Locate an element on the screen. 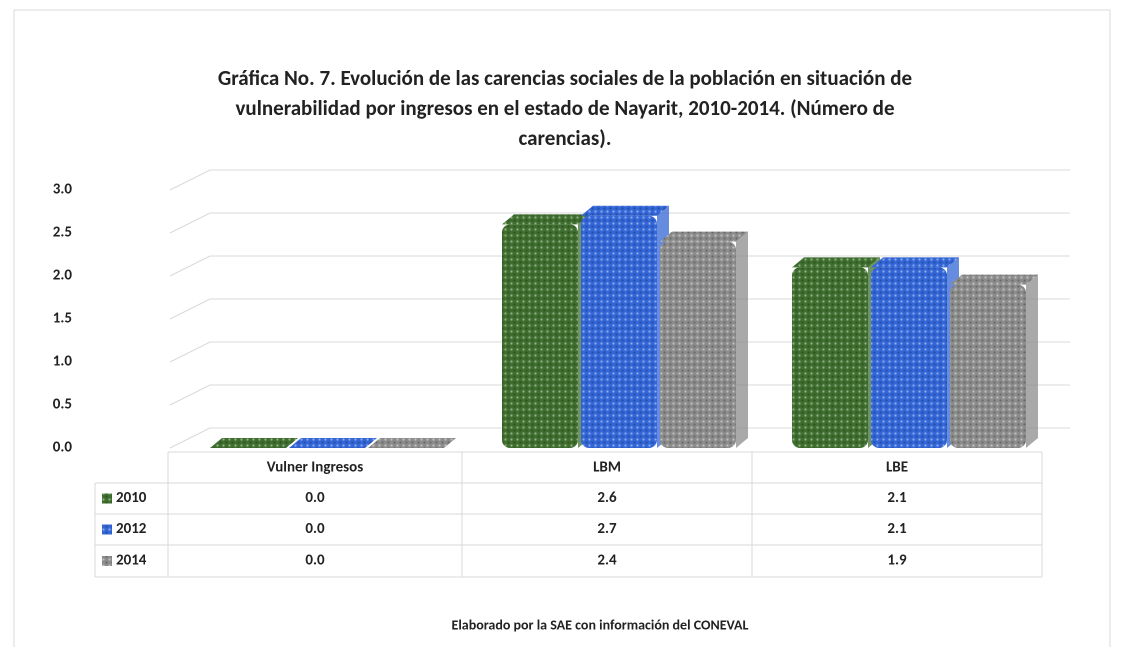 This screenshot has width=1128, height=652. y-tick-label: 3.0 is located at coordinates (63, 190).